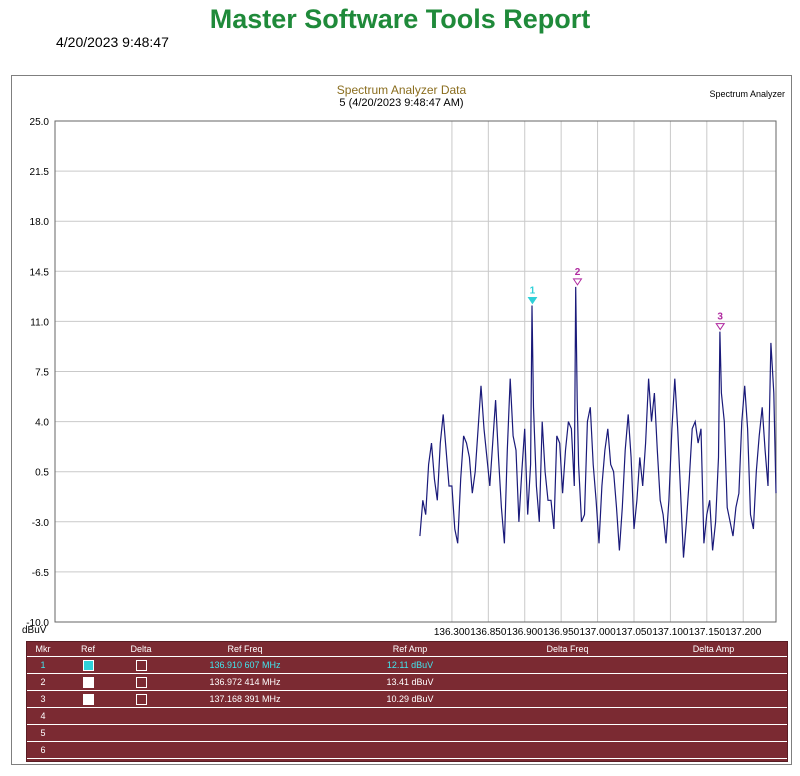 The image size is (800, 776). Describe the element at coordinates (410, 649) in the screenshot. I see `col-ref-amp: Ref Amp` at that location.